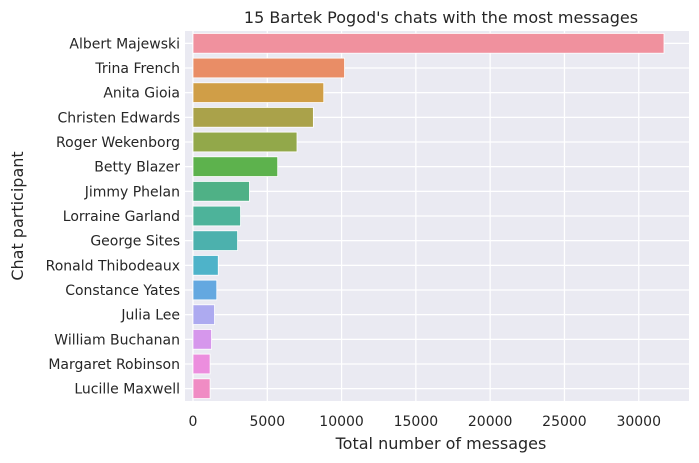 The height and width of the screenshot is (463, 699). I want to click on y-axis-label: Chat participant, so click(17, 215).